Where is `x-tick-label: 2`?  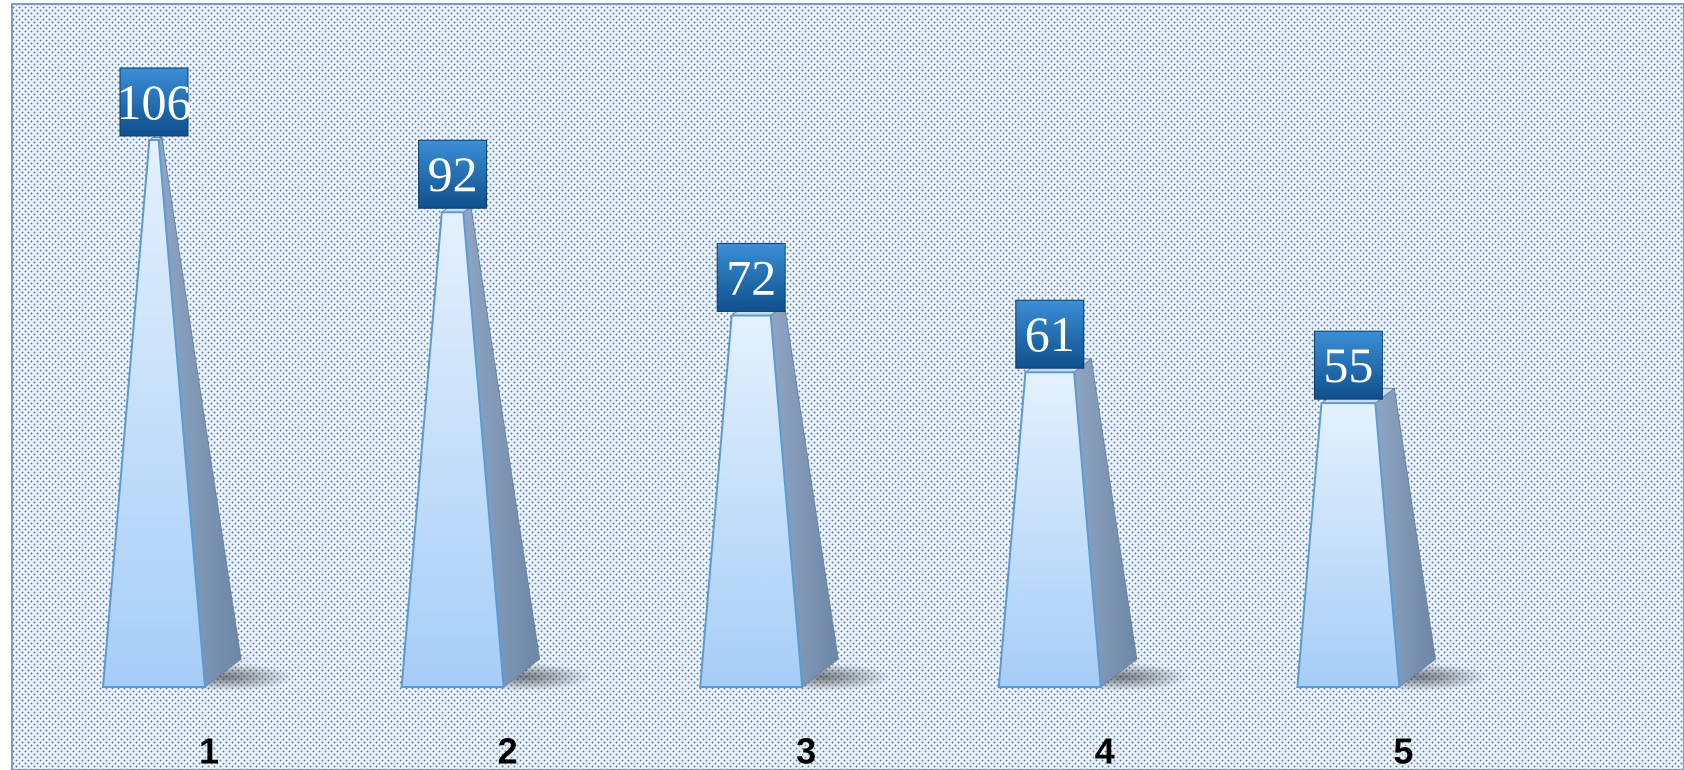 x-tick-label: 2 is located at coordinates (508, 750).